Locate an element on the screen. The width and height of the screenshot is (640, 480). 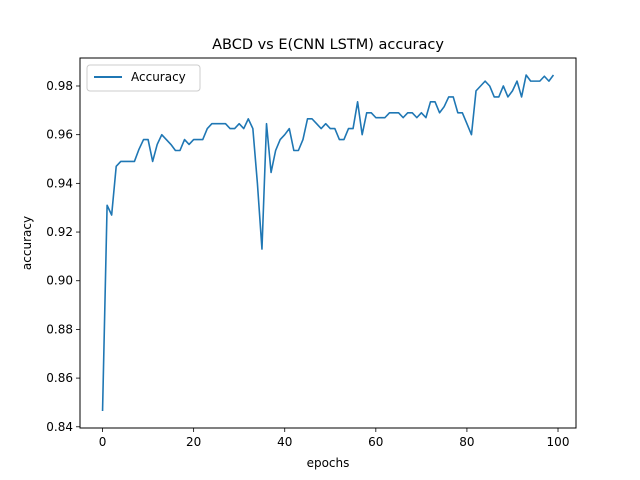
x-tick-label: 100 is located at coordinates (558, 442).